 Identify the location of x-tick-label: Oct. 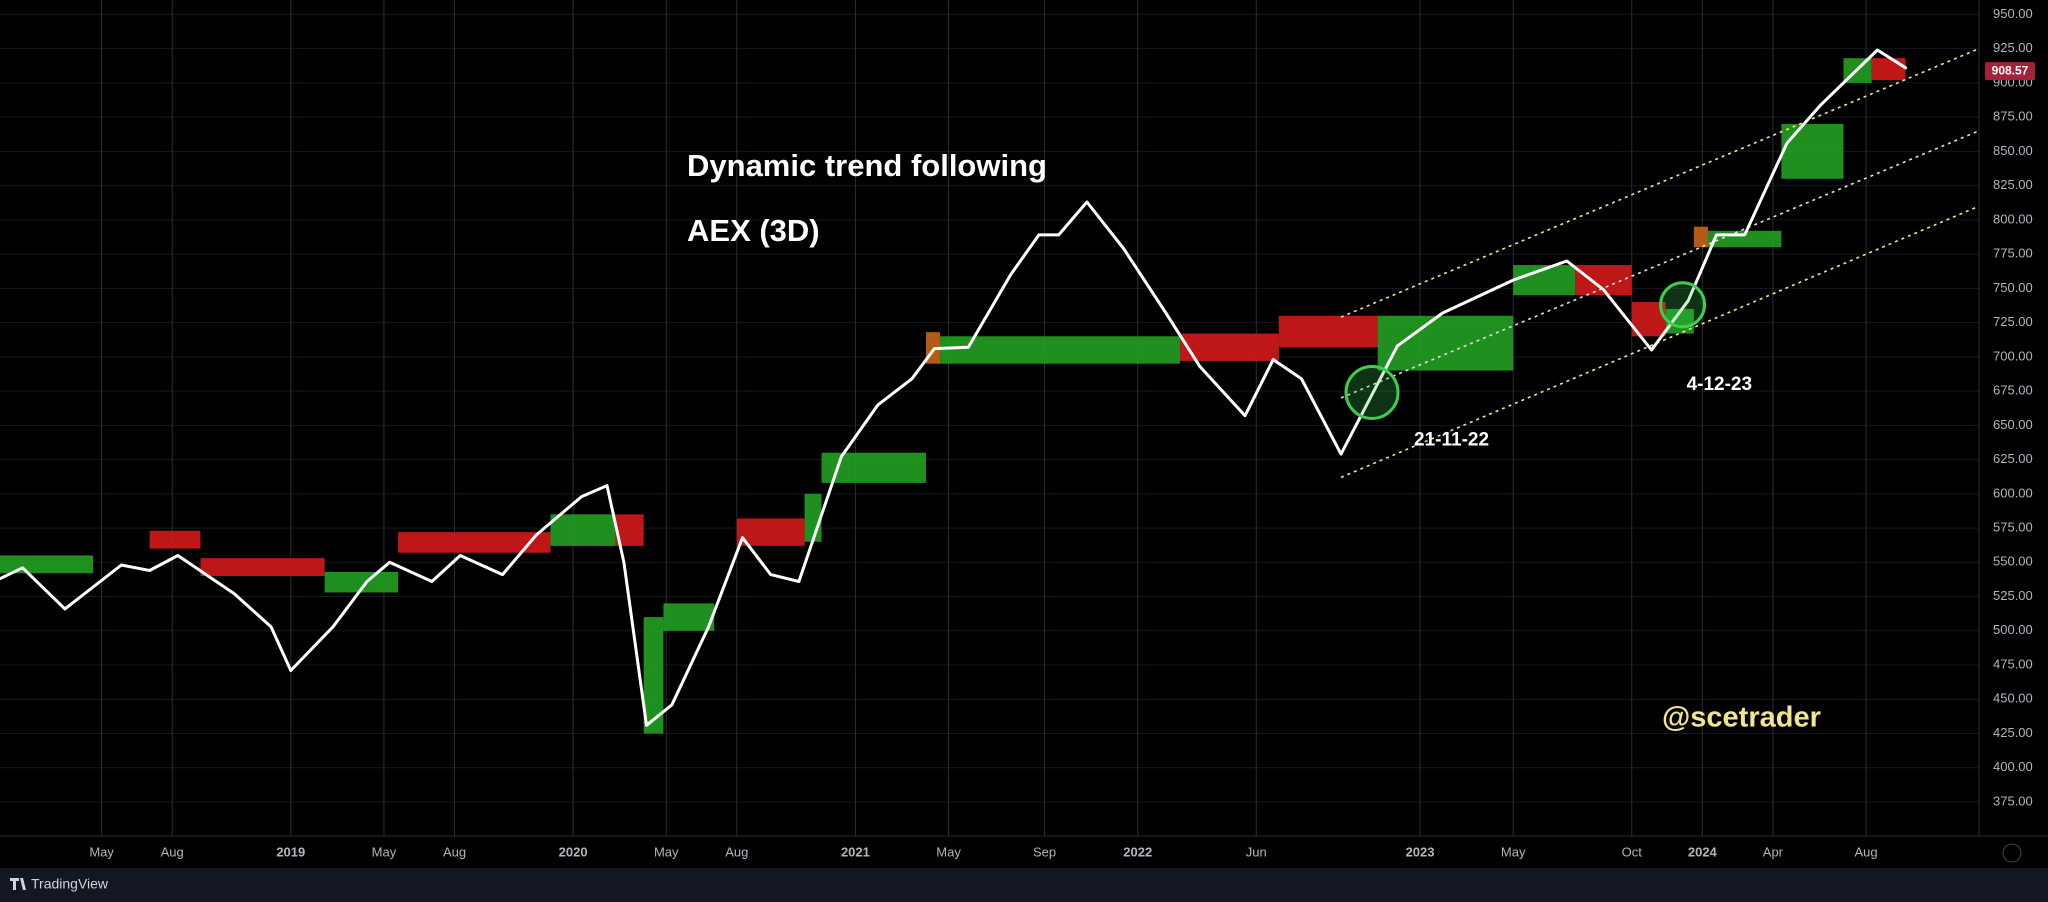
(1632, 851).